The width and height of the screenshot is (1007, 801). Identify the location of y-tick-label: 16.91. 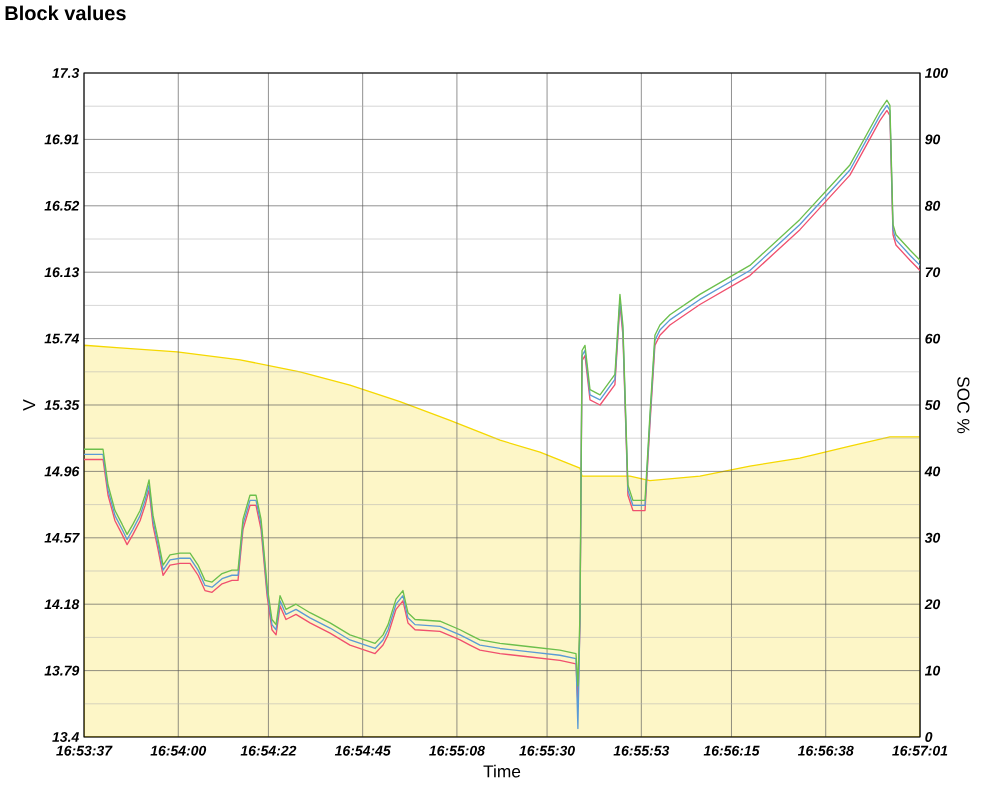
(61, 139).